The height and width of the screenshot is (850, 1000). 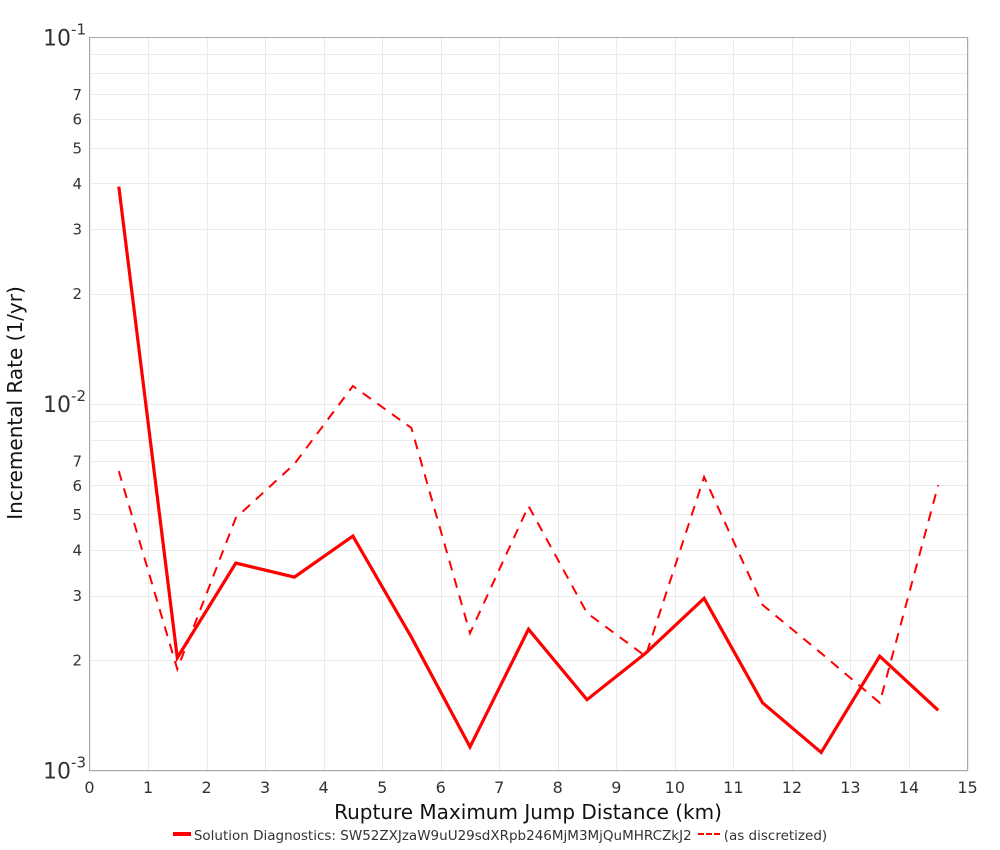 I want to click on x-tick-label: 14, so click(x=909, y=787).